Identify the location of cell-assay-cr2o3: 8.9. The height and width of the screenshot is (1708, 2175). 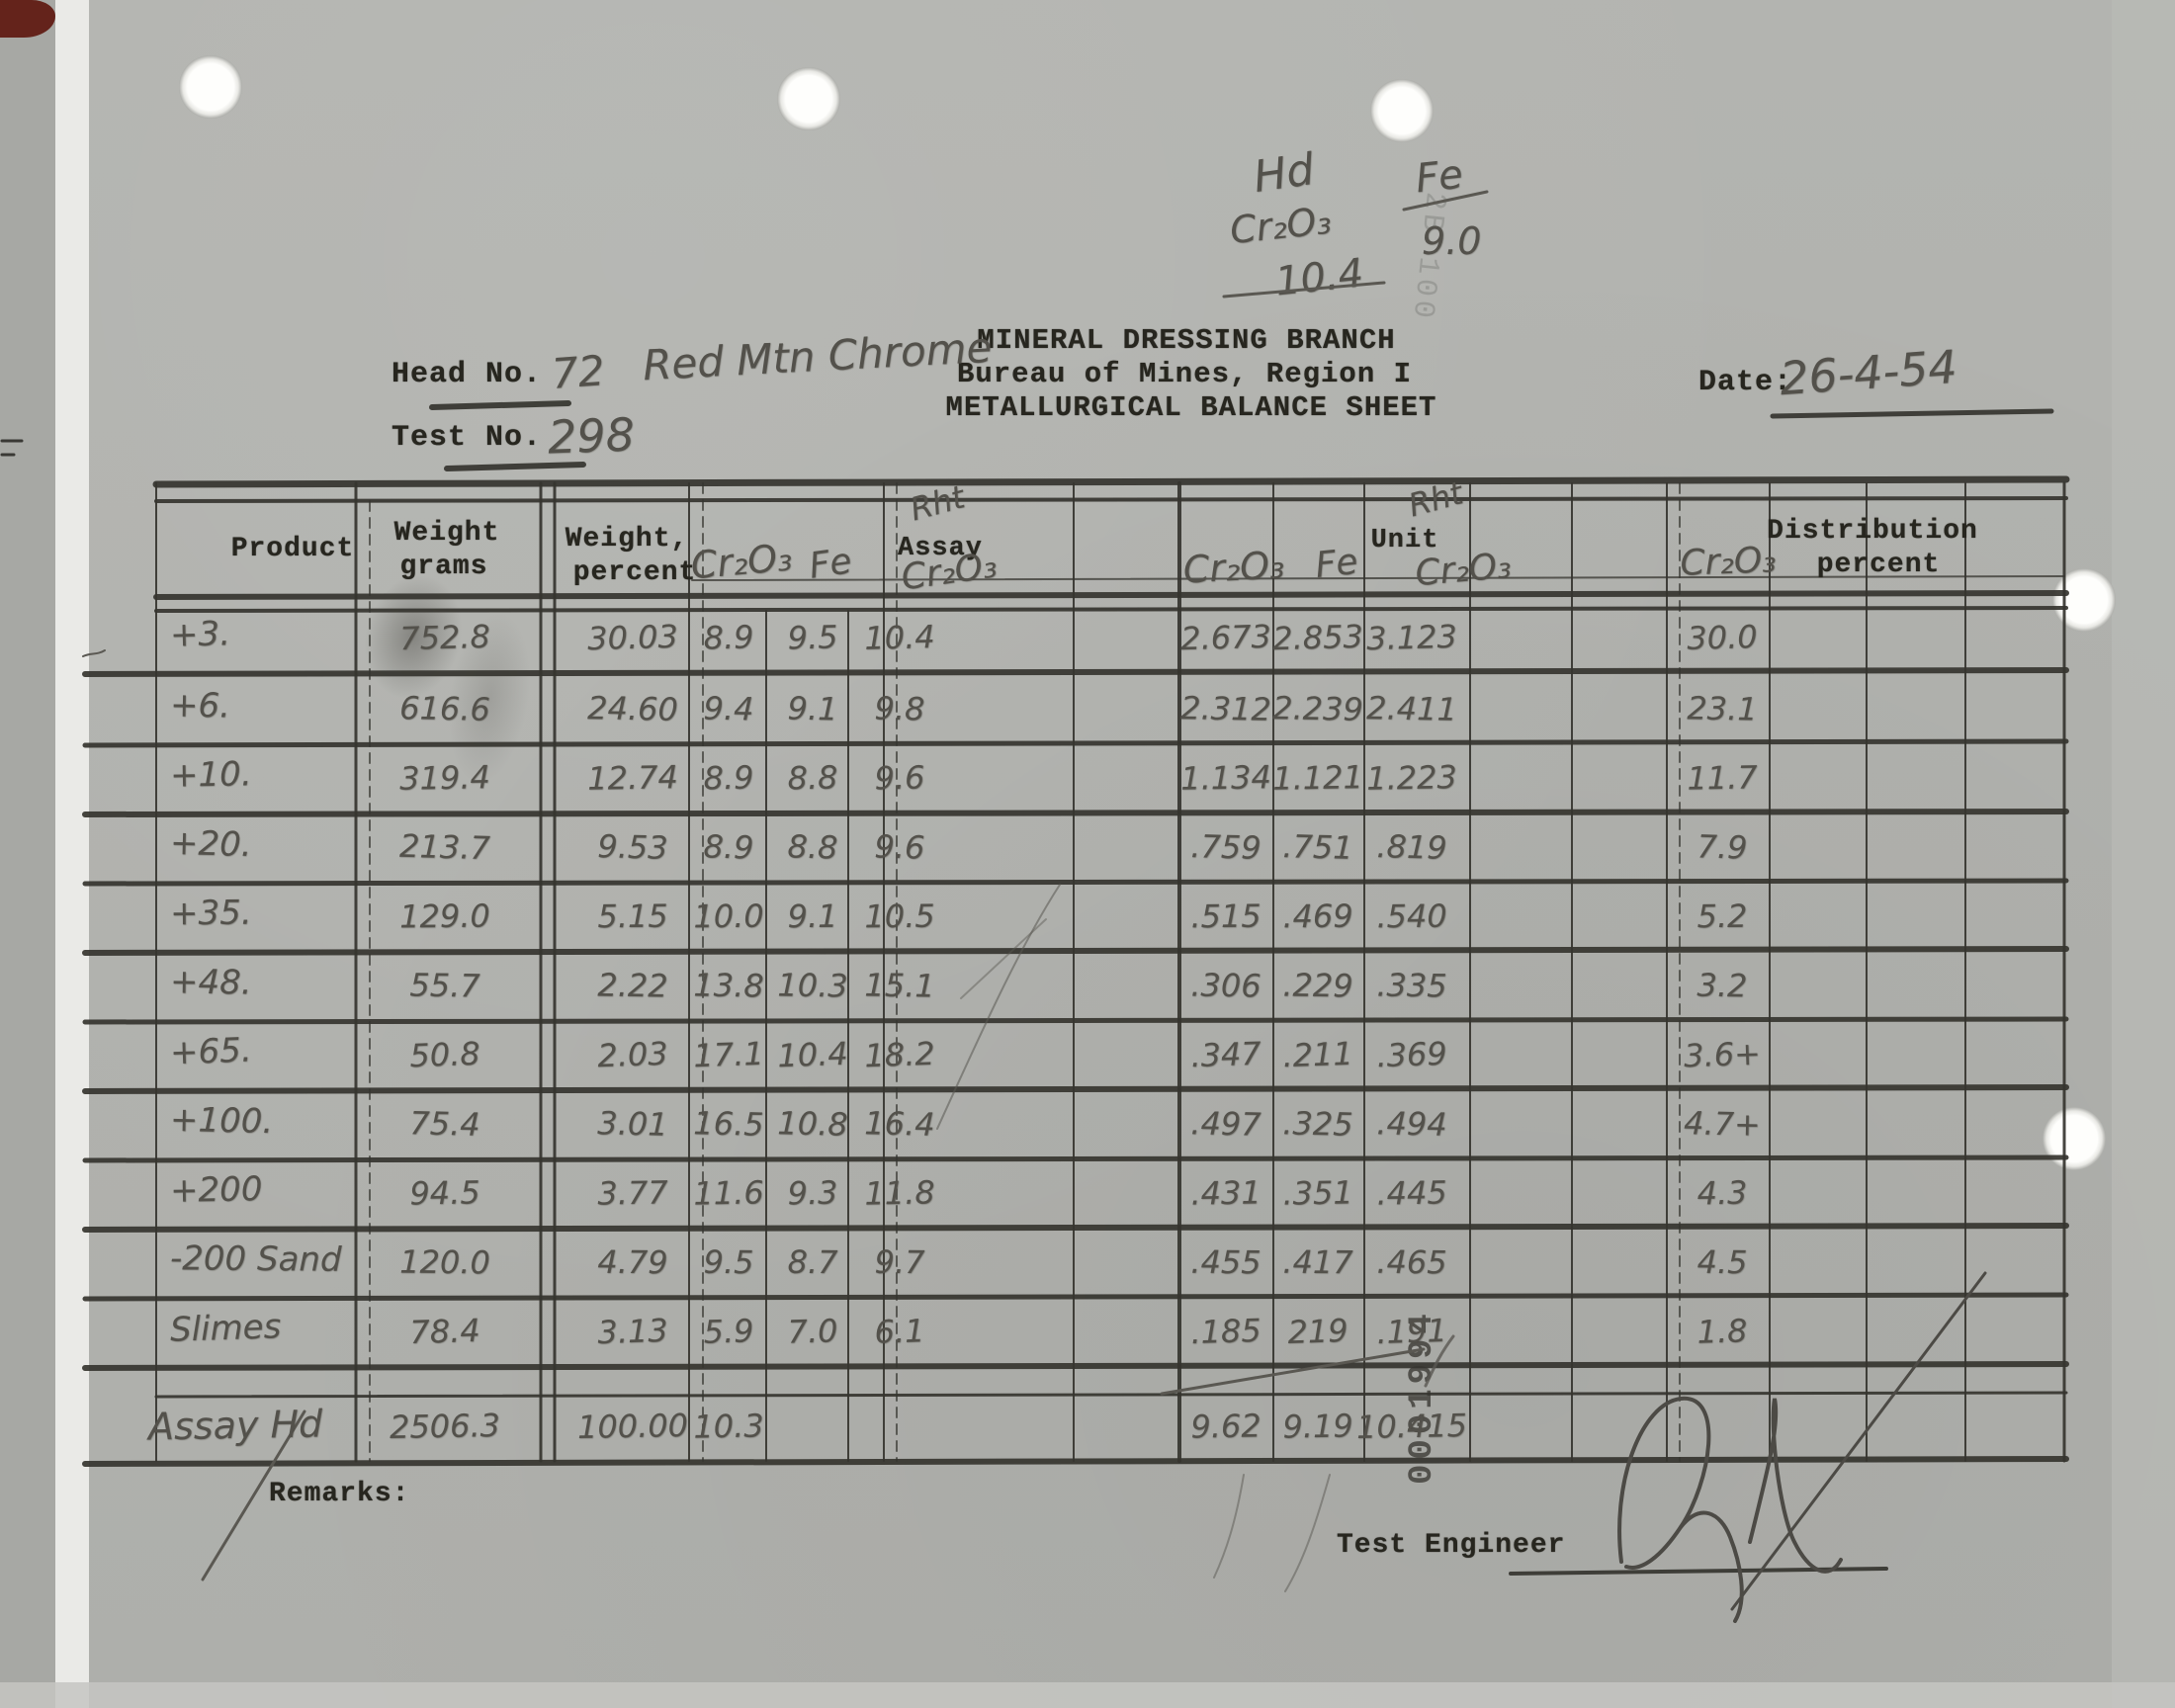
(729, 847).